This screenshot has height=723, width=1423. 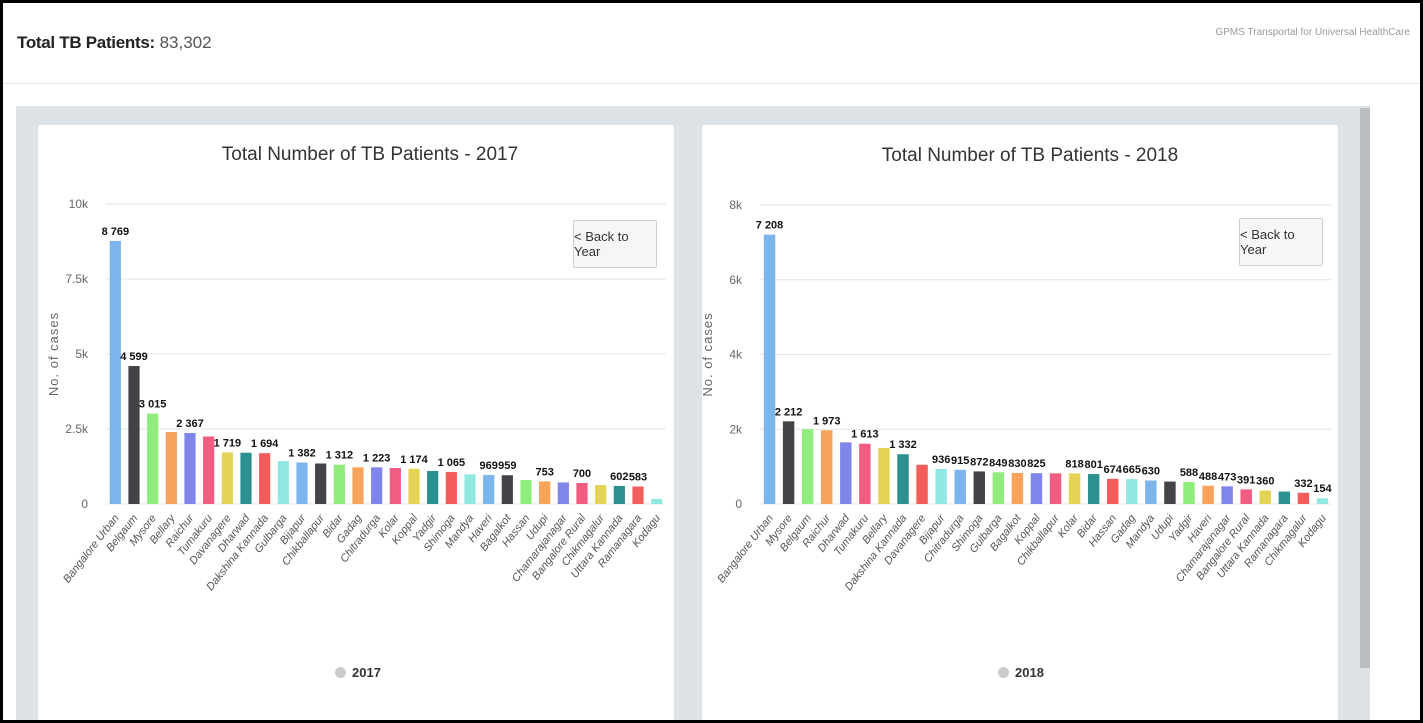 What do you see at coordinates (1017, 464) in the screenshot?
I see `data-label: 830` at bounding box center [1017, 464].